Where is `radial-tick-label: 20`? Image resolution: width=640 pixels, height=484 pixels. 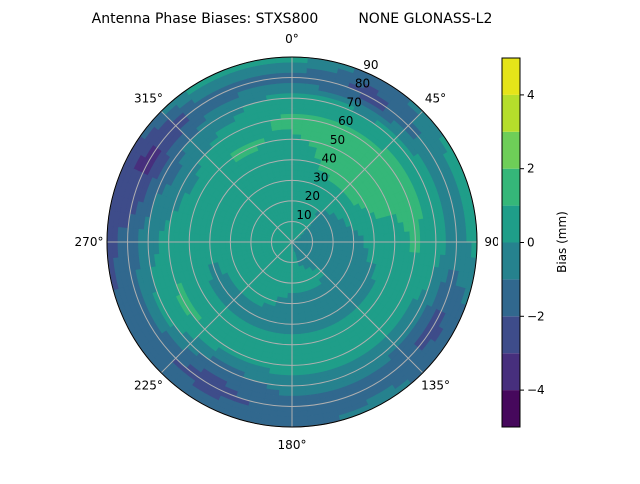
radial-tick-label: 20 is located at coordinates (312, 196).